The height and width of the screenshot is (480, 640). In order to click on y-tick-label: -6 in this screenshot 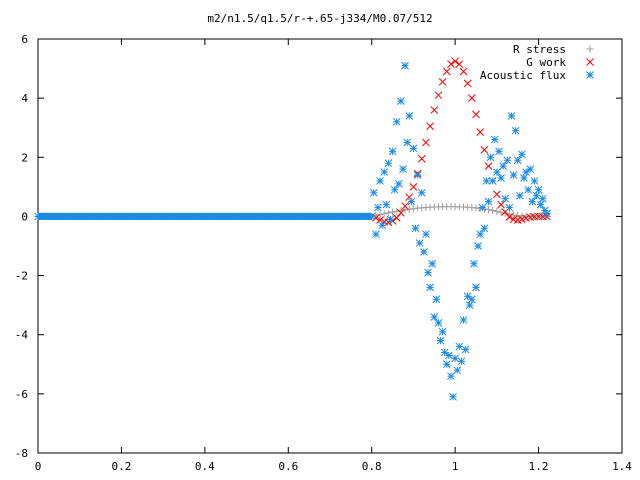, I will do `click(21, 394)`.